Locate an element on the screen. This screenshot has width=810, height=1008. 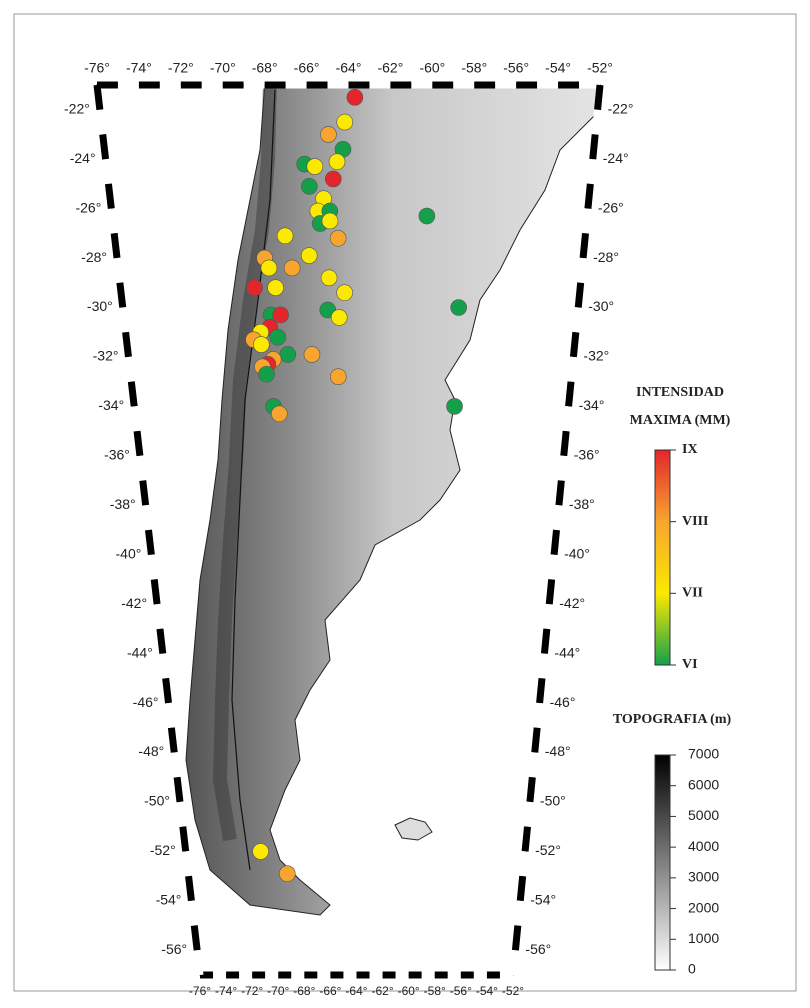
legend-tick-label: 0 is located at coordinates (692, 969).